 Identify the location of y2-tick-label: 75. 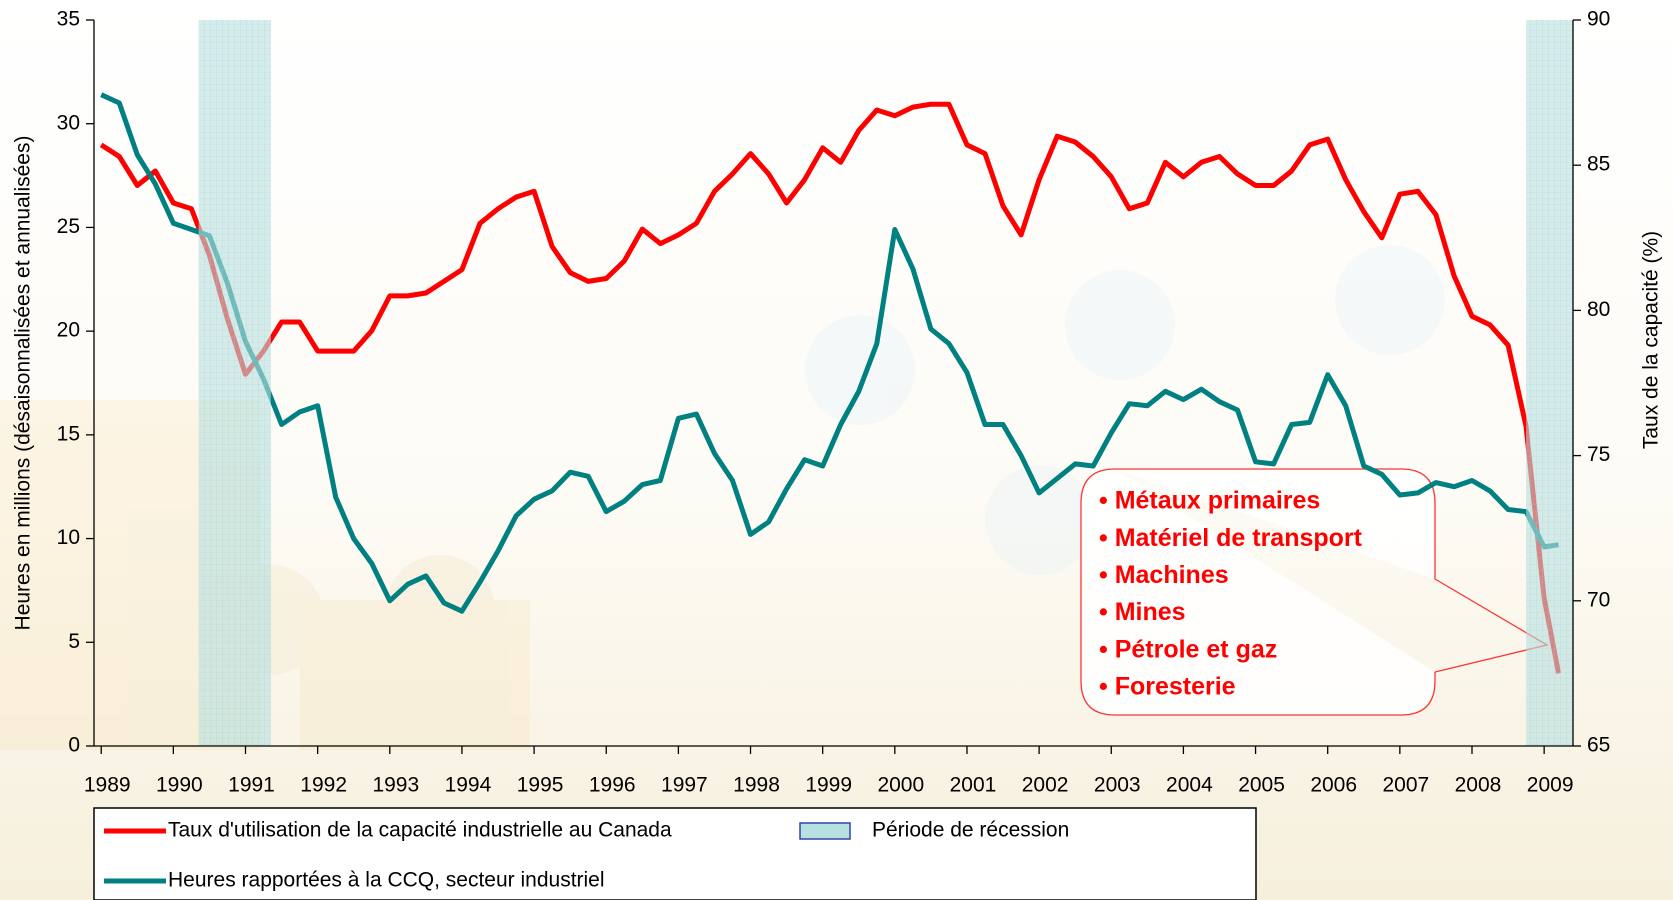
(1598, 454).